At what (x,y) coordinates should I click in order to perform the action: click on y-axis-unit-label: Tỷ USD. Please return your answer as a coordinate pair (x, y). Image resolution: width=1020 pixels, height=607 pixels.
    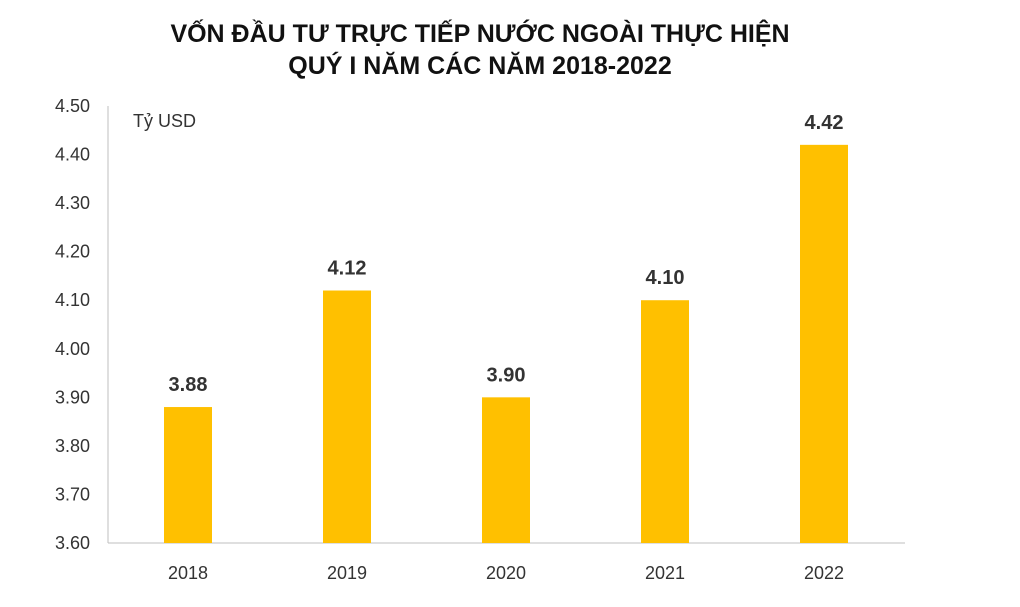
    Looking at the image, I should click on (164, 121).